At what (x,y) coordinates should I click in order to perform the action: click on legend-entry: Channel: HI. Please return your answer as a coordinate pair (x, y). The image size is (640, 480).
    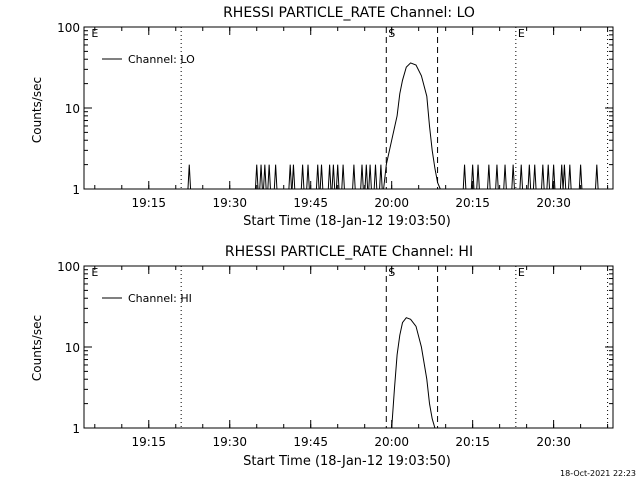
    Looking at the image, I should click on (160, 298).